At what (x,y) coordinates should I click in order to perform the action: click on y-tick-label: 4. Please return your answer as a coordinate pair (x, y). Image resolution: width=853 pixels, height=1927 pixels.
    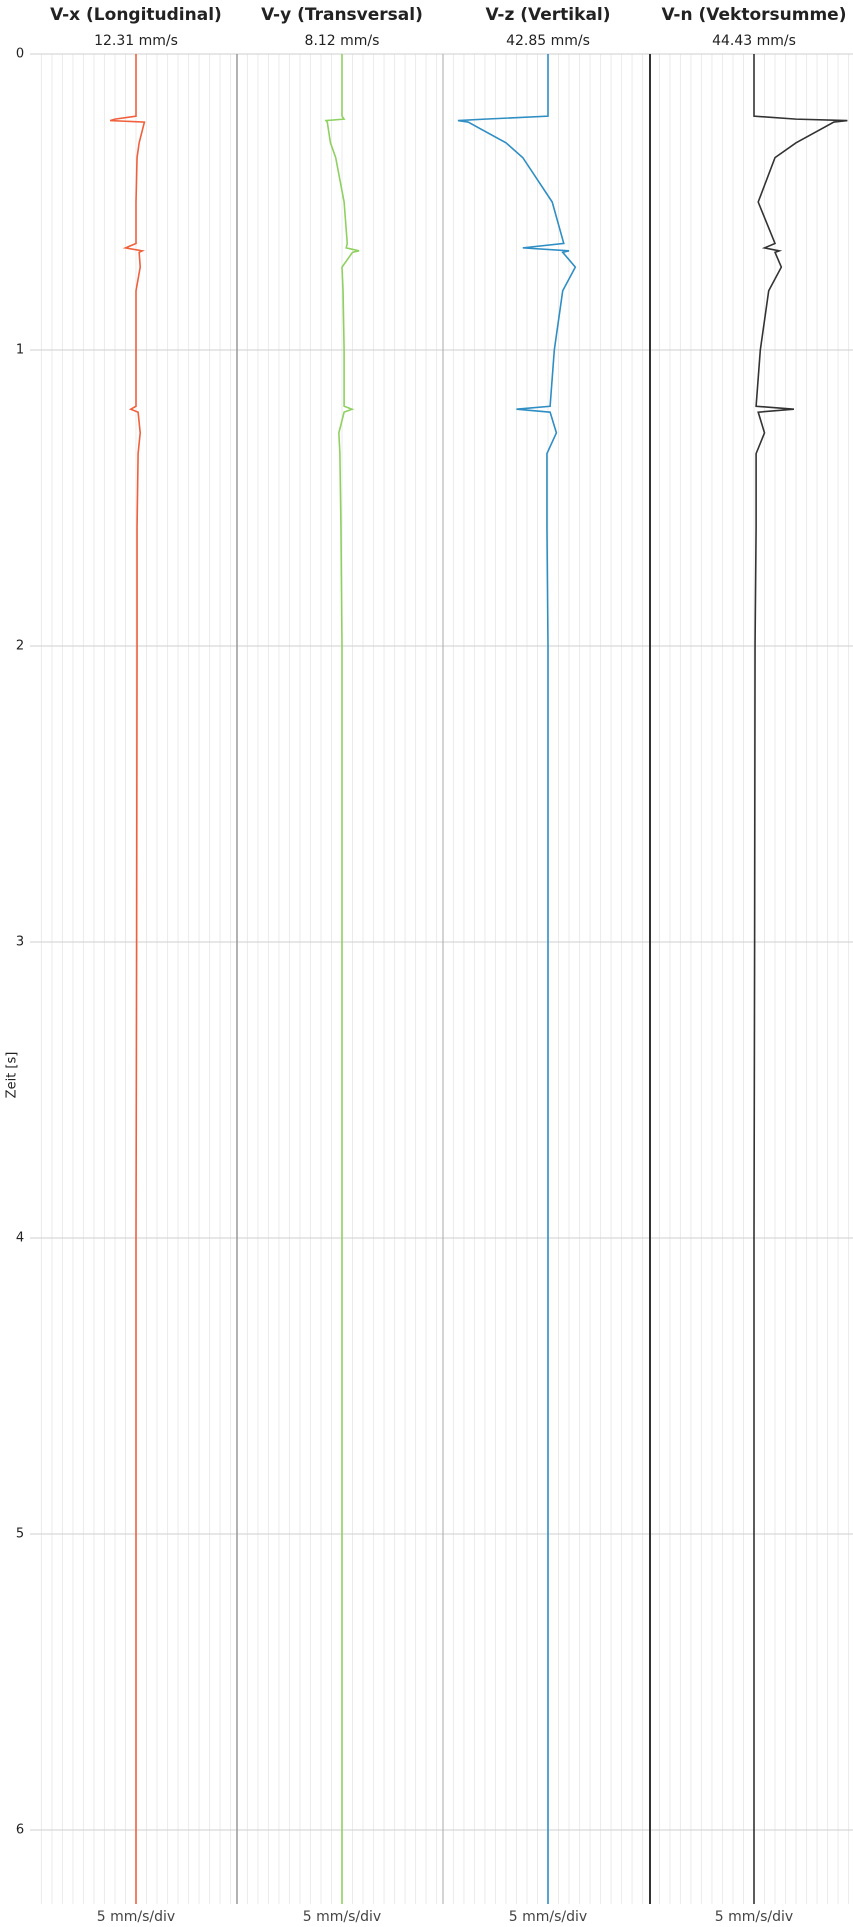
    Looking at the image, I should click on (20, 1238).